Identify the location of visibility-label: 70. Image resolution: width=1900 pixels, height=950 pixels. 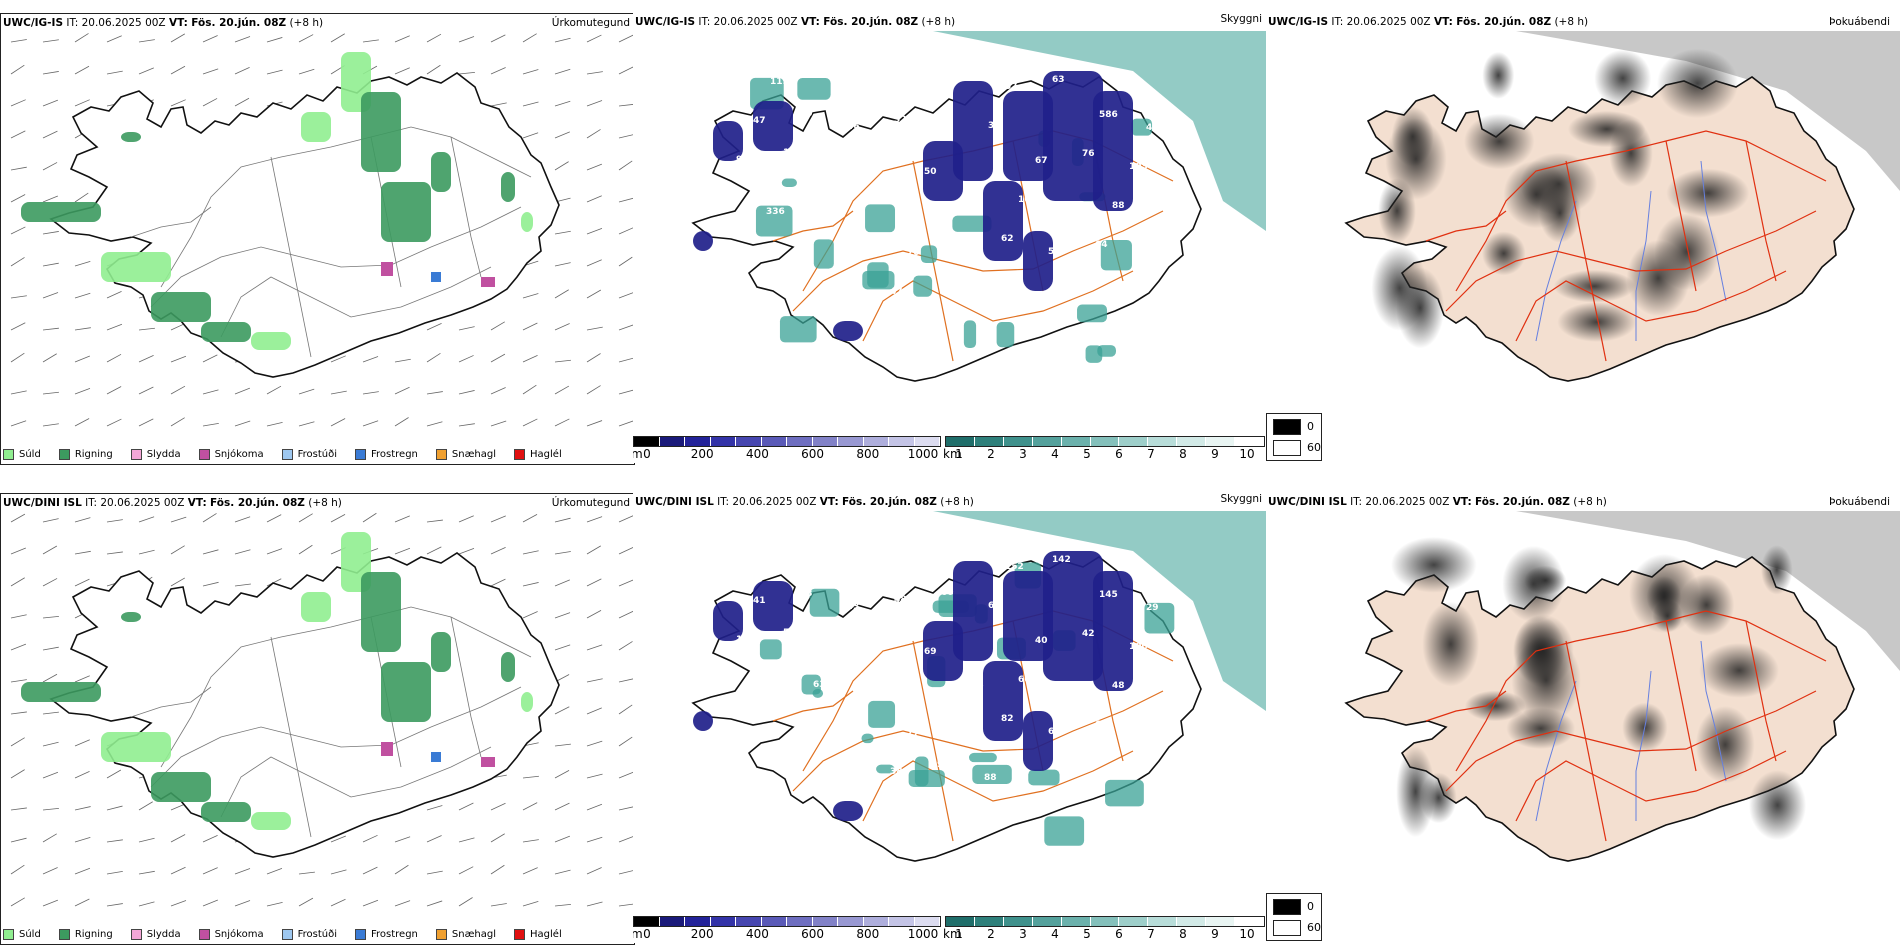
(913, 253).